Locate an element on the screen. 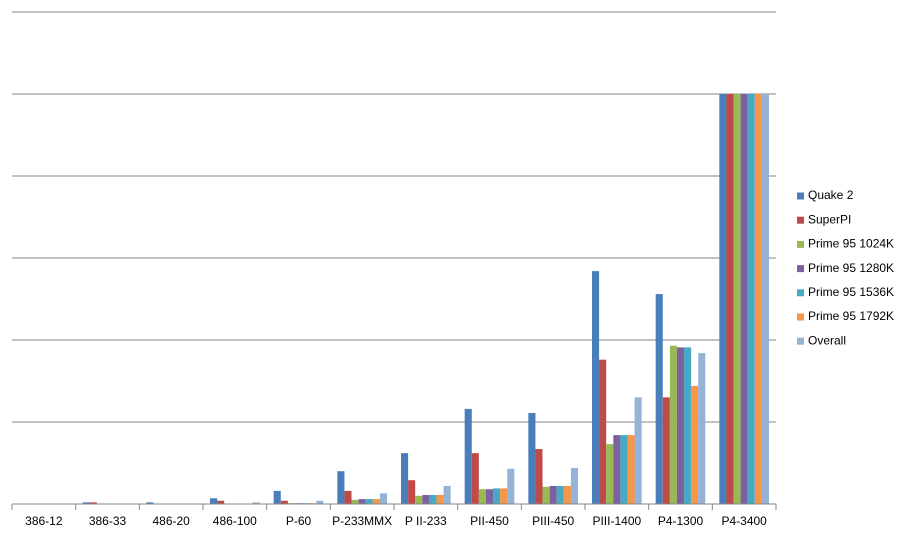  x-tick-label: P II-233 is located at coordinates (426, 521).